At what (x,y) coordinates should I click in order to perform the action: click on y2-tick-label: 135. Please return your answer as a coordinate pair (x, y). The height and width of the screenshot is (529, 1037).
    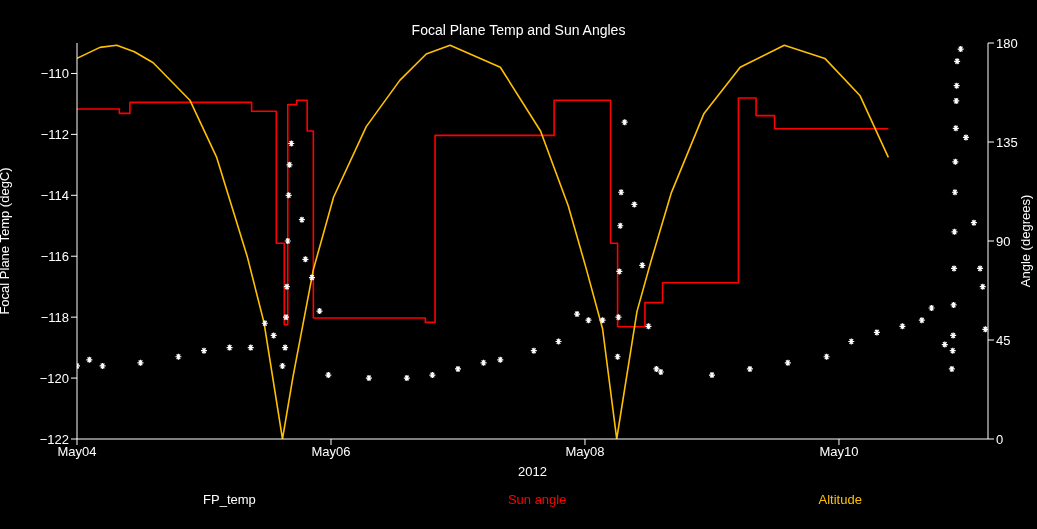
    Looking at the image, I should click on (1007, 142).